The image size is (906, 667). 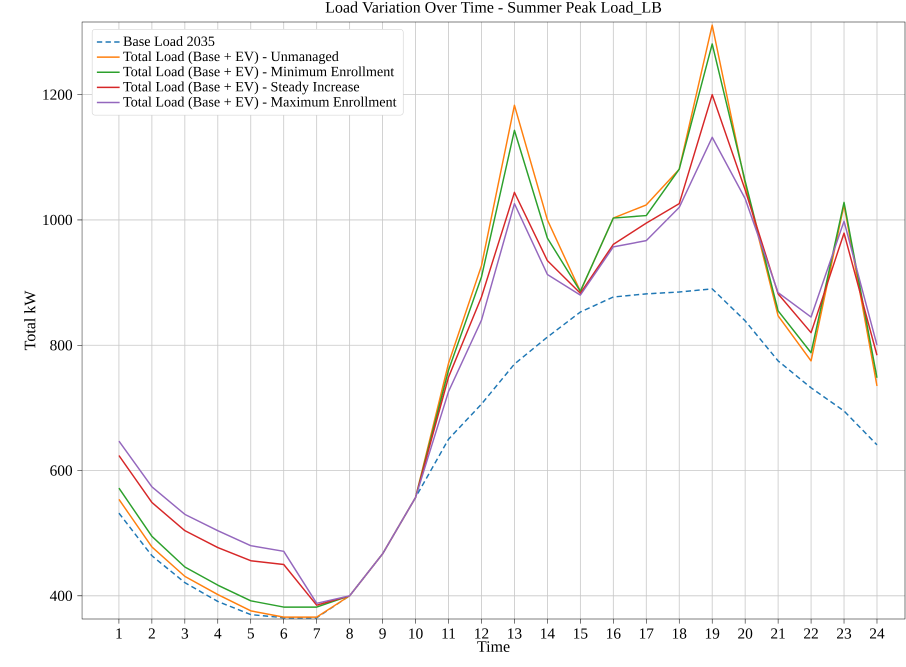 What do you see at coordinates (61, 470) in the screenshot?
I see `y-tick-label: 600` at bounding box center [61, 470].